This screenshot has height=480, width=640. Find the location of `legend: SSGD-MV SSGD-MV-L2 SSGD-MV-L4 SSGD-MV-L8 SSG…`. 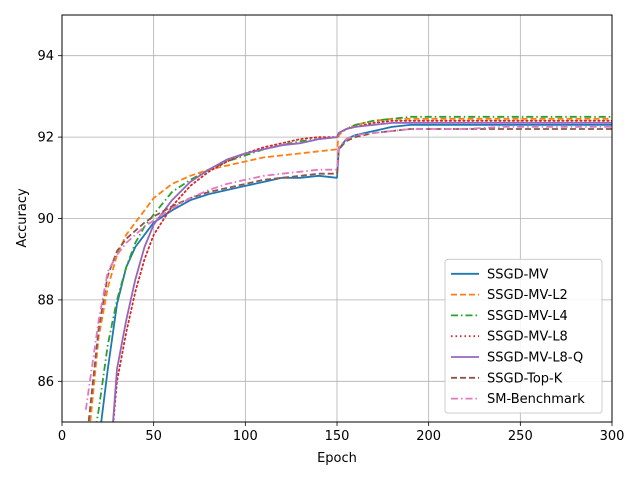

legend: SSGD-MV SSGD-MV-L2 SSGD-MV-L4 SSGD-MV-L8 SSG… is located at coordinates (523, 336).